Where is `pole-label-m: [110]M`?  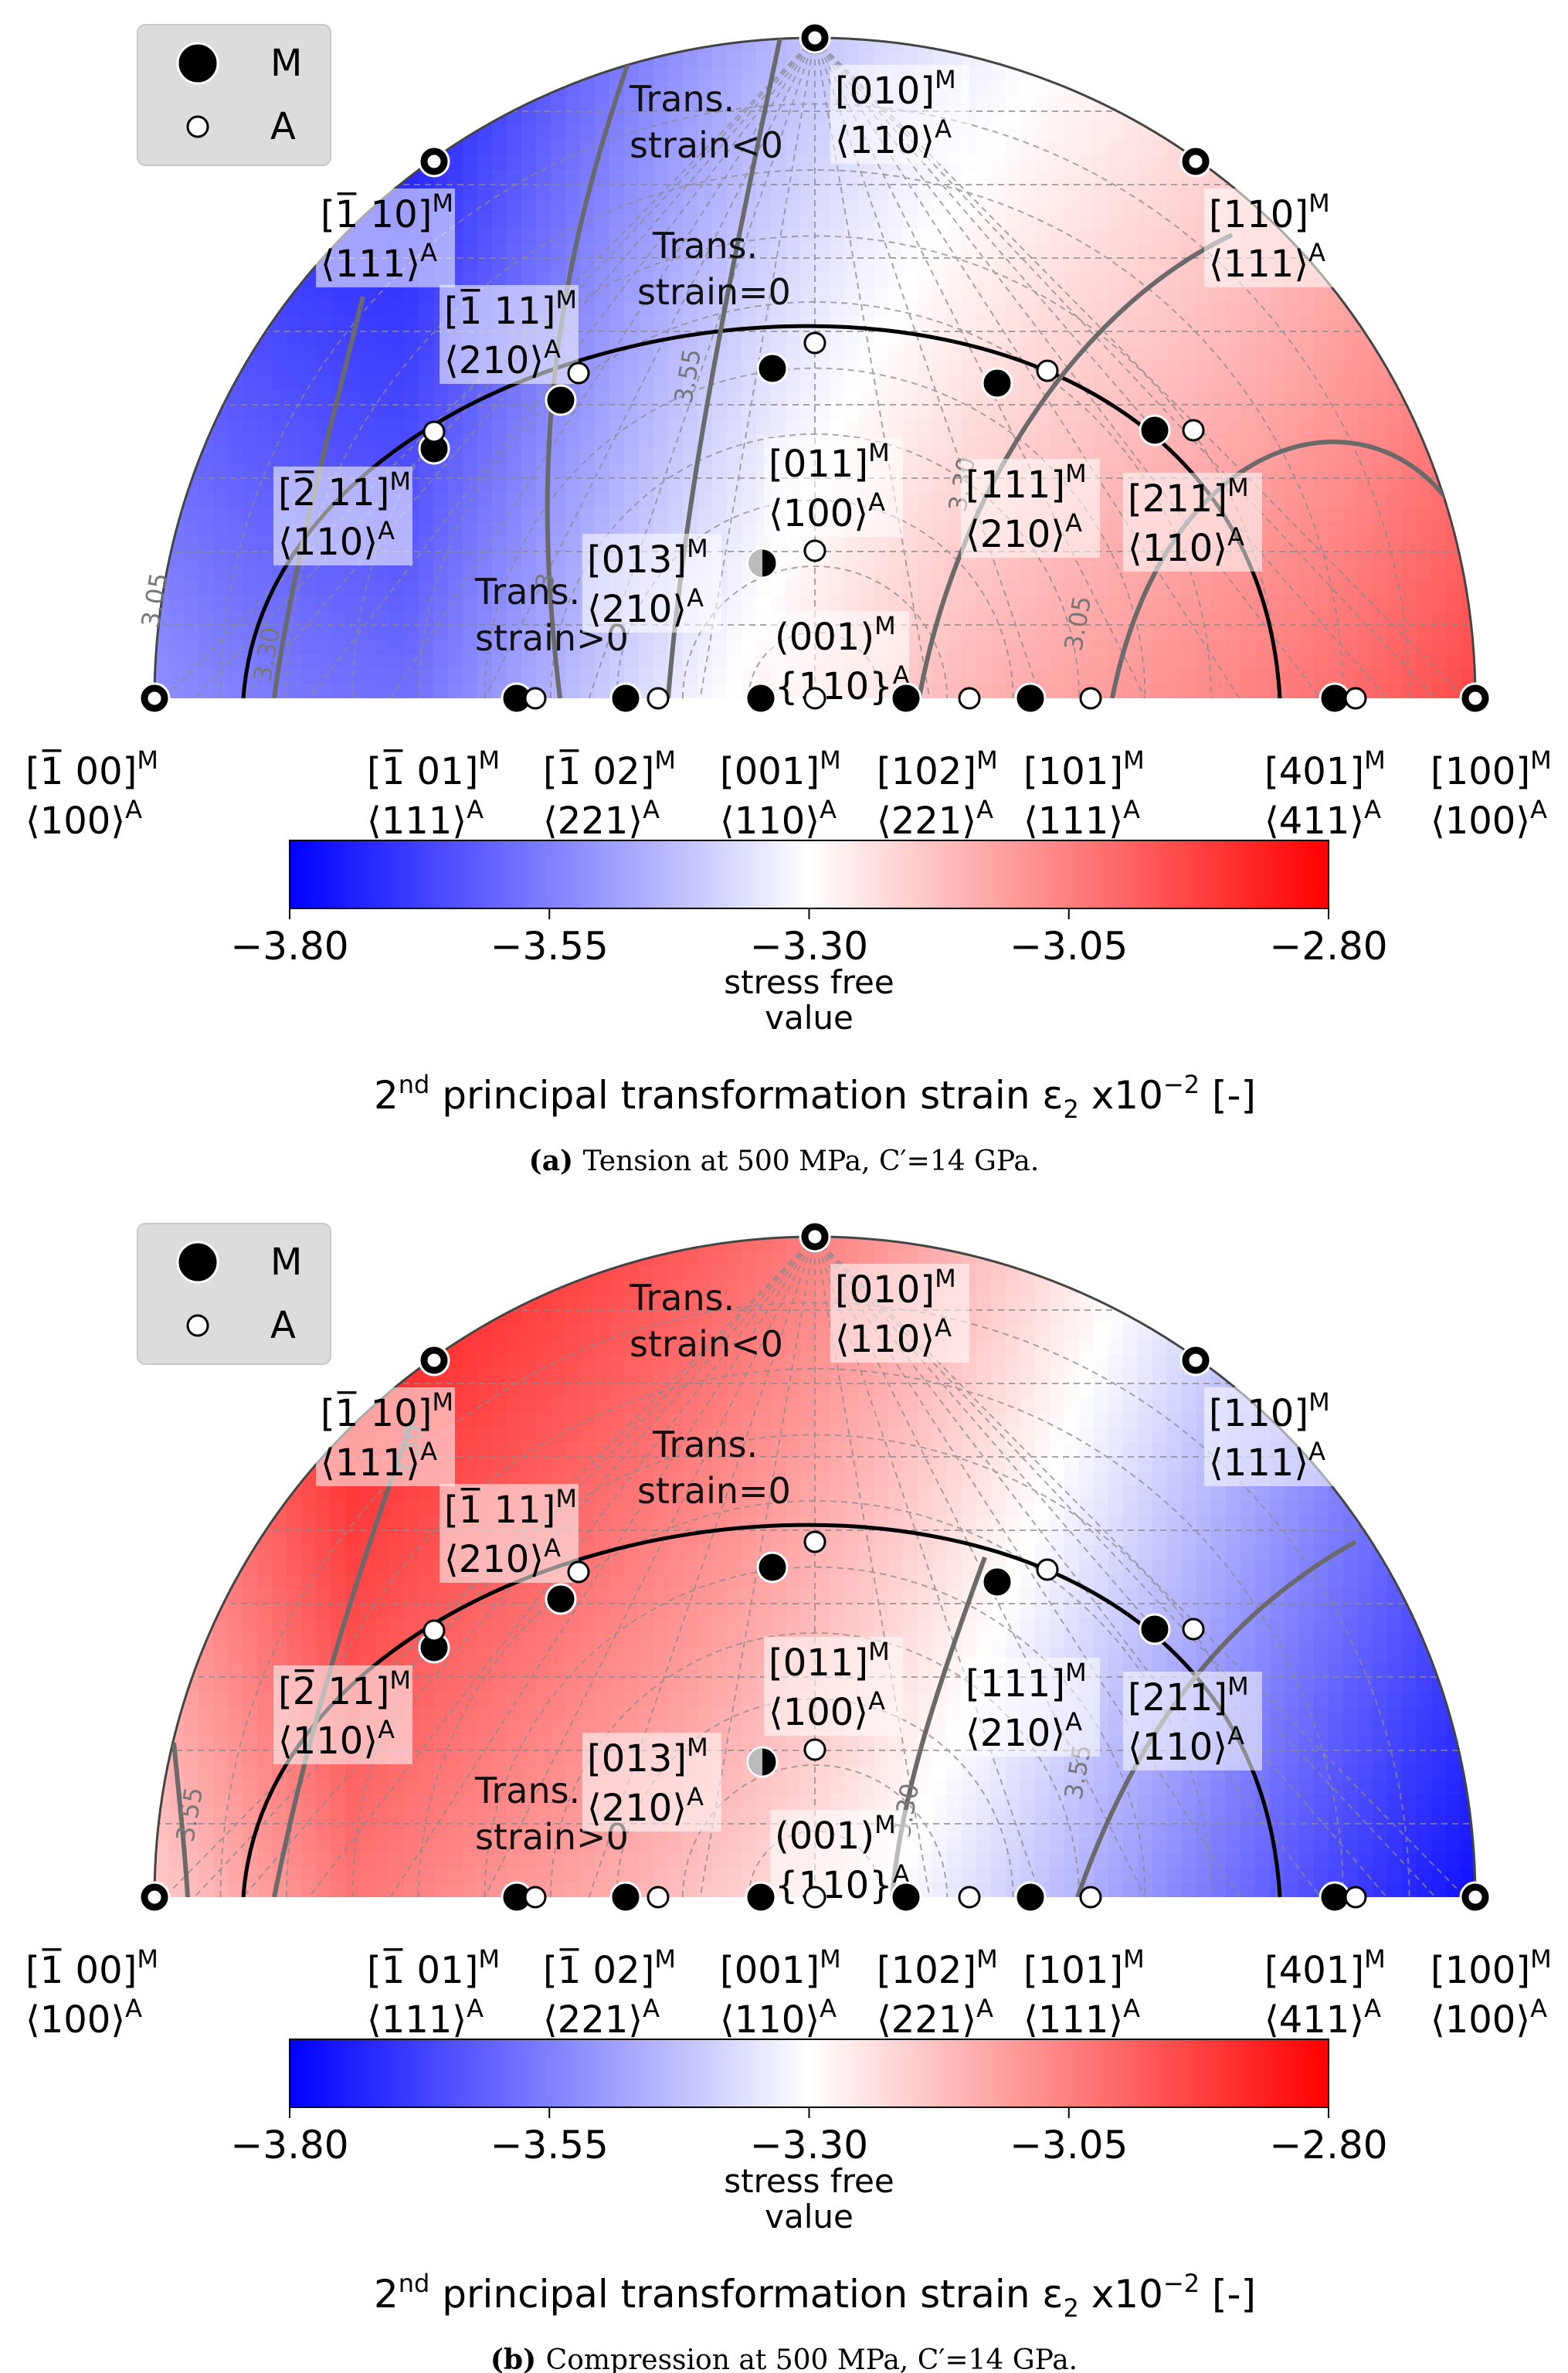
pole-label-m: [110]M is located at coordinates (1269, 1411).